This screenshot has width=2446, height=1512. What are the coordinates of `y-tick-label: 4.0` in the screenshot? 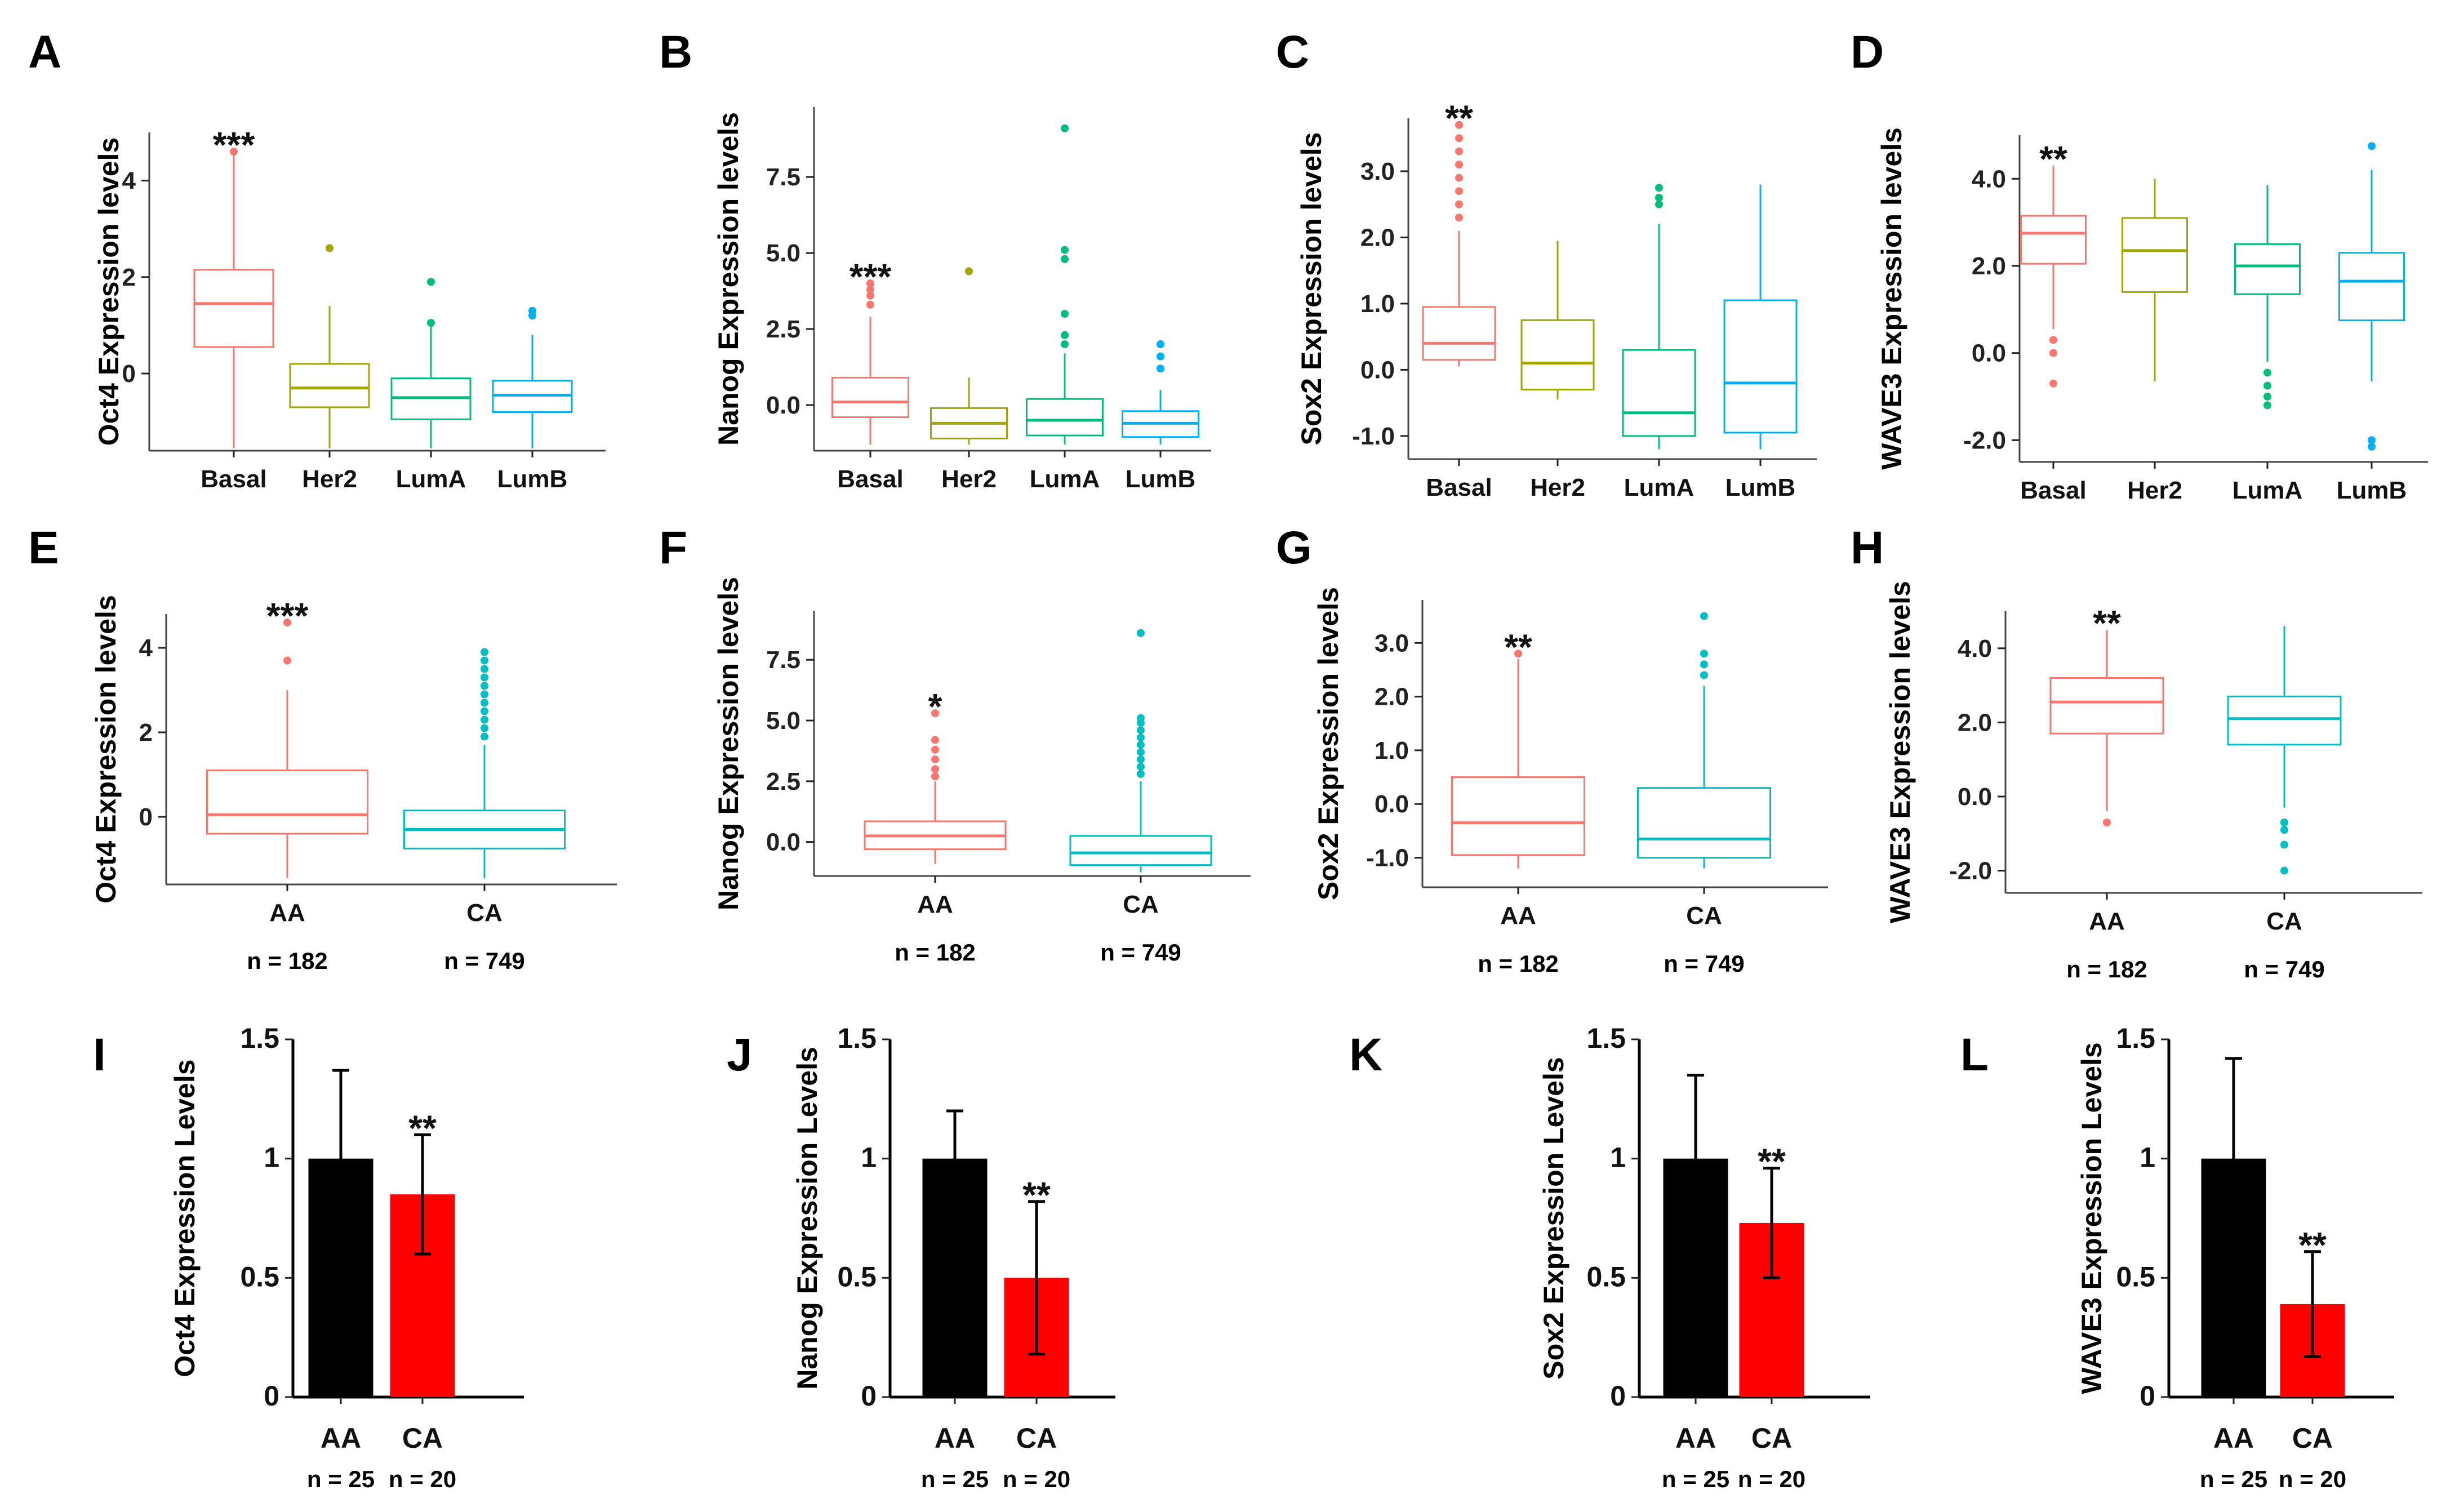 It's located at (1989, 179).